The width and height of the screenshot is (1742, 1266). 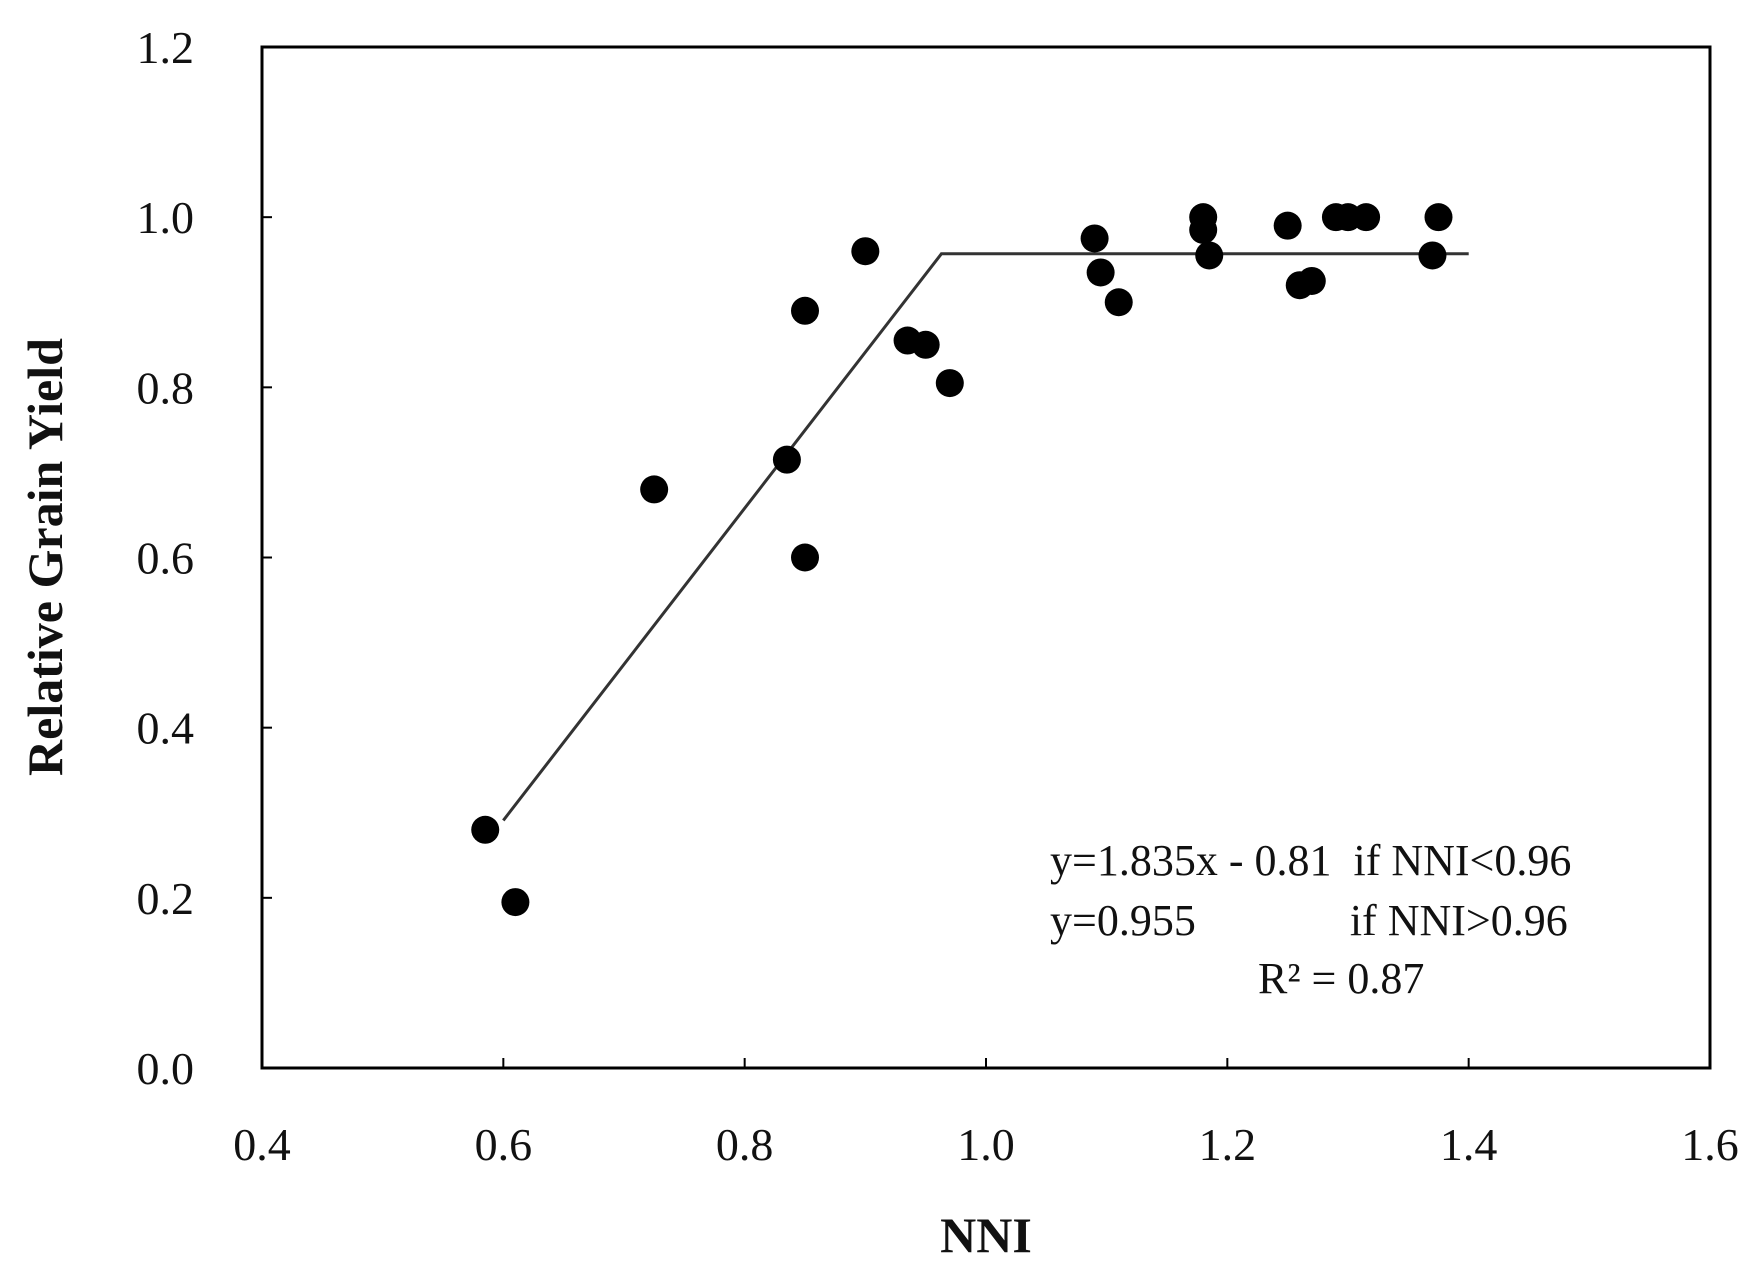 What do you see at coordinates (986, 1235) in the screenshot?
I see `x-axis-title: NNI` at bounding box center [986, 1235].